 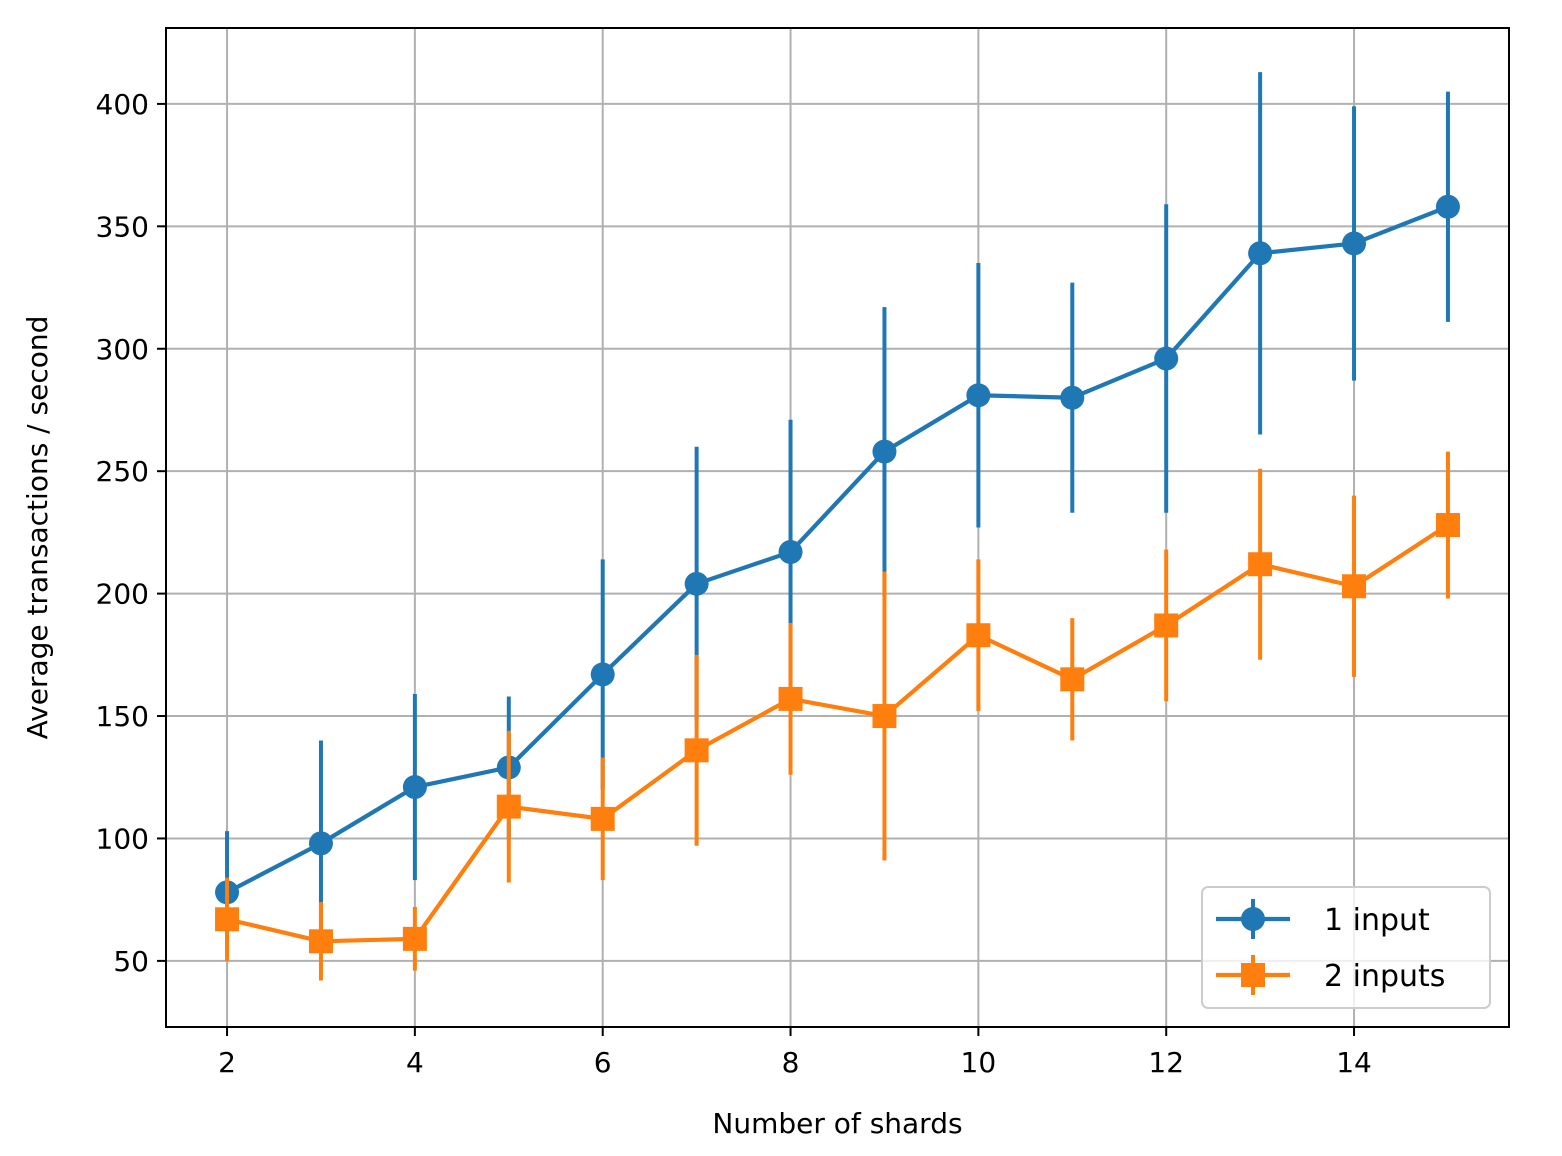 I want to click on y-tick-label: 350, so click(x=122, y=226).